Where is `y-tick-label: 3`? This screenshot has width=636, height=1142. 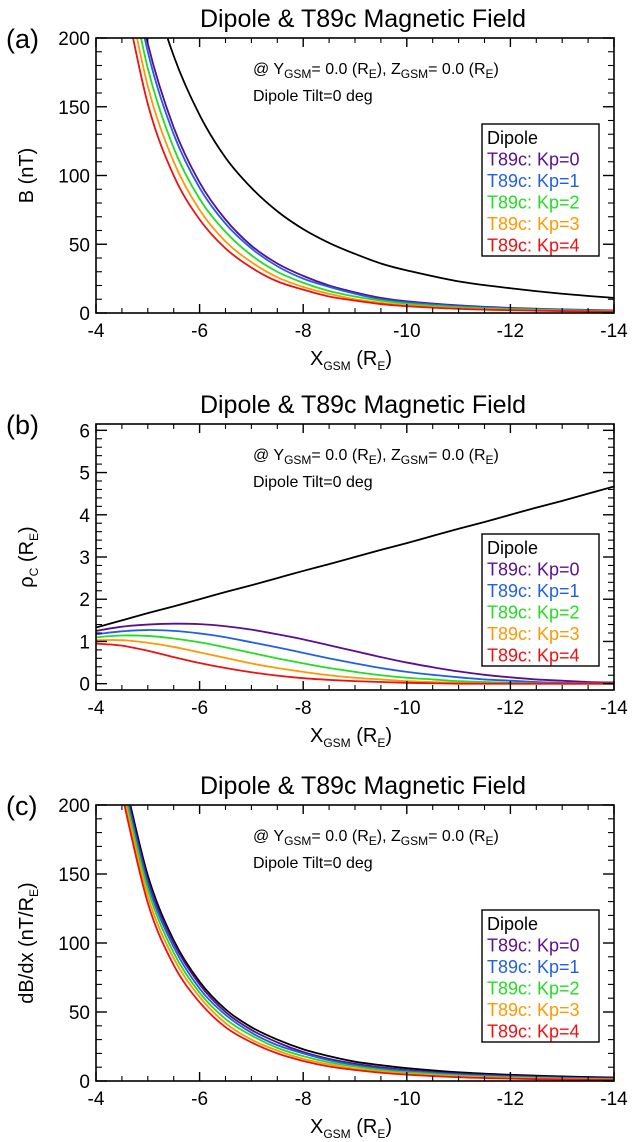 y-tick-label: 3 is located at coordinates (84, 558).